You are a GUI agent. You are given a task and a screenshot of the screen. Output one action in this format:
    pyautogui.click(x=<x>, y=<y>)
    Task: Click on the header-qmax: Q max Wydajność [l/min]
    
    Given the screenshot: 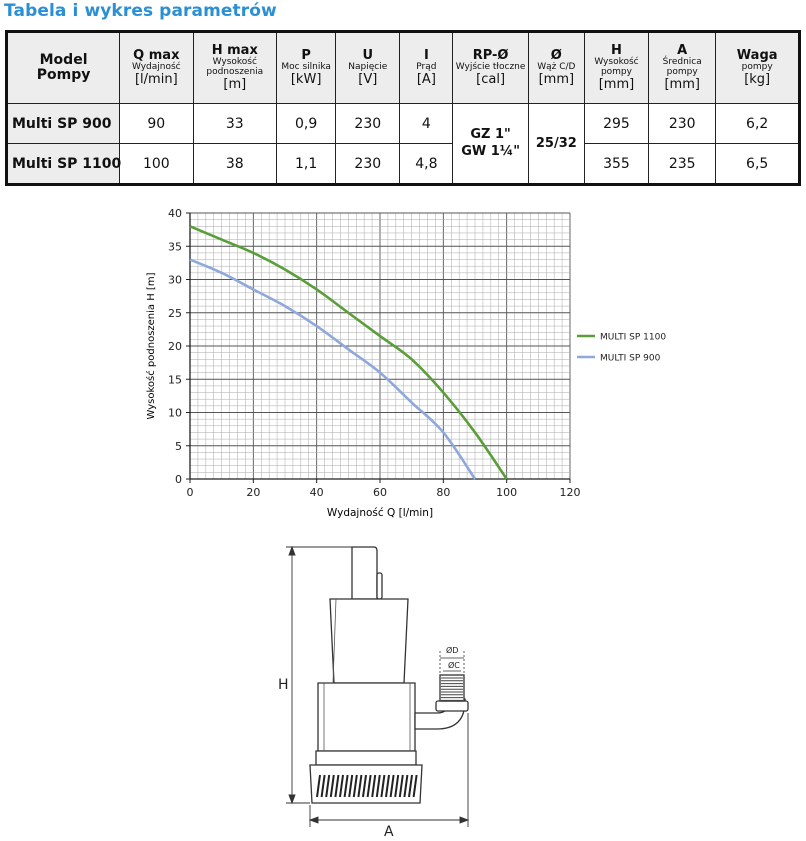 What is the action you would take?
    pyautogui.click(x=156, y=67)
    